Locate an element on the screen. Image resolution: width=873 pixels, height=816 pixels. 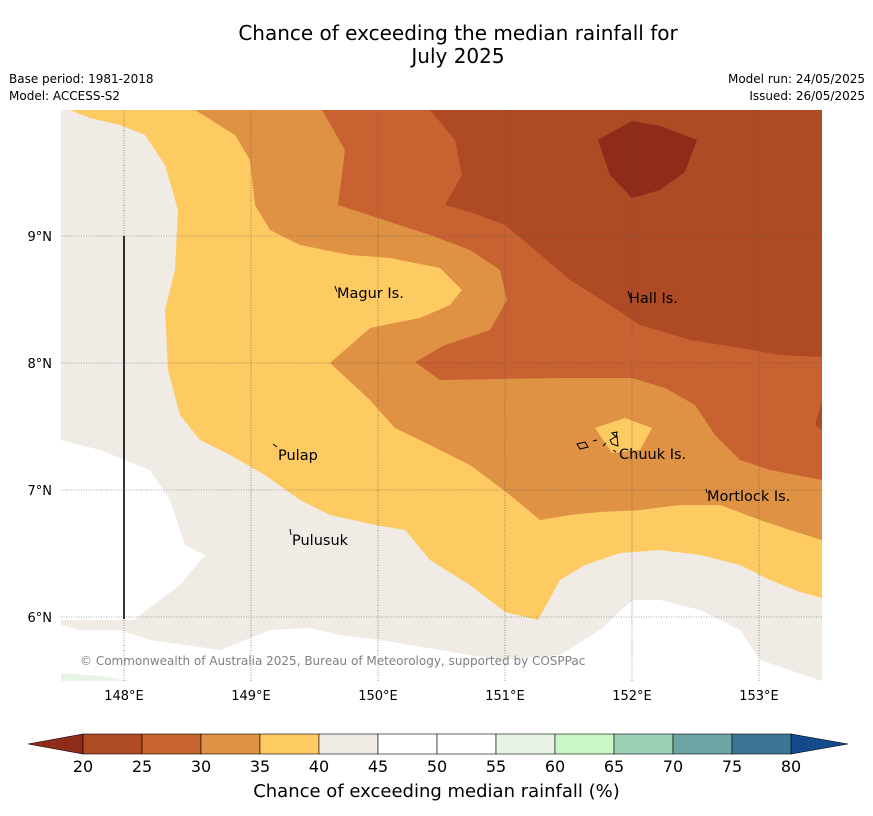
colorbar-tick-label: 65 is located at coordinates (614, 766).